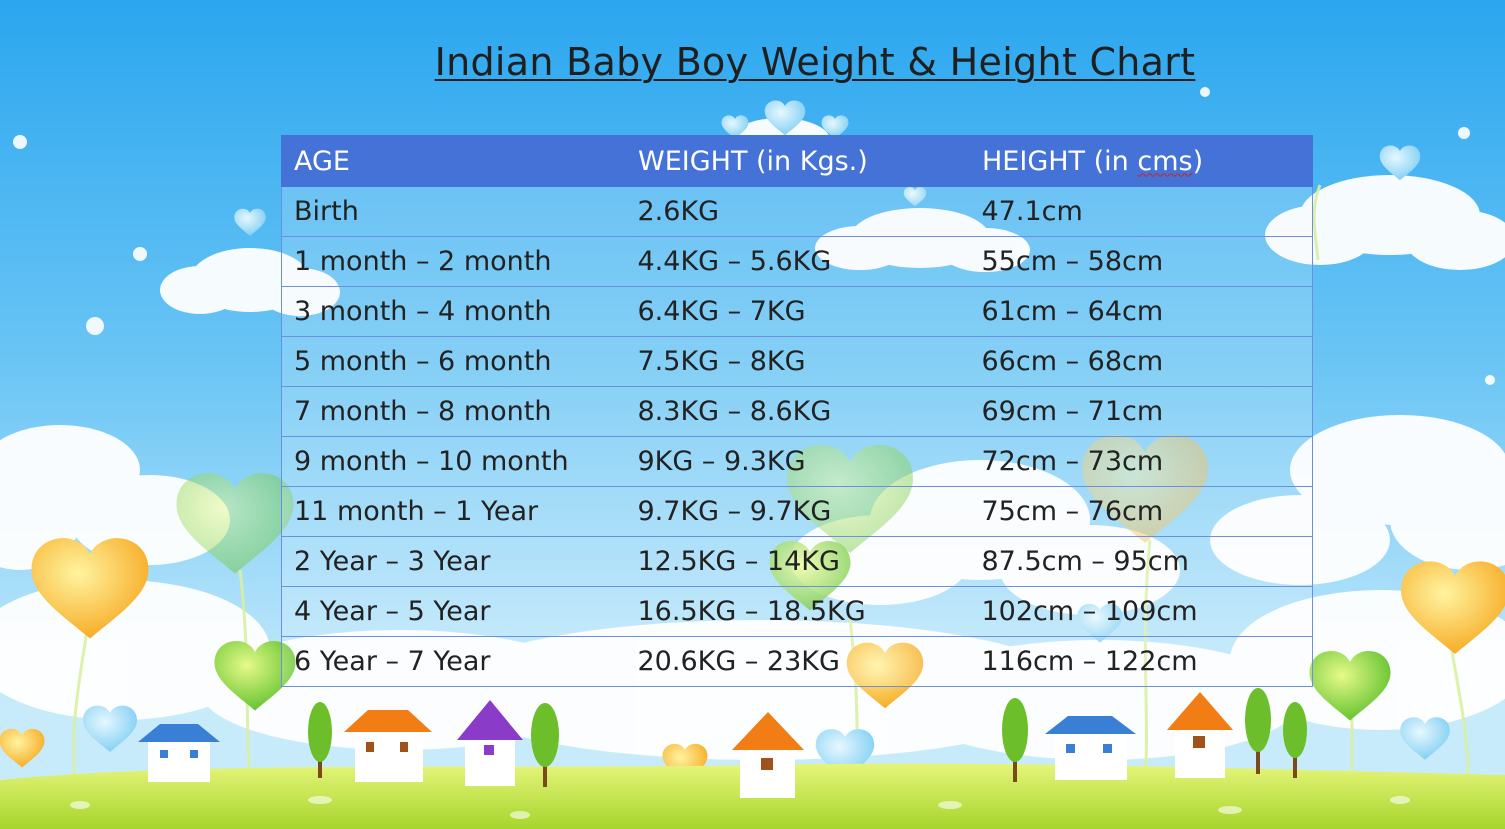 This screenshot has height=829, width=1505. I want to click on cell-age: 4 Year – 5 Year, so click(453, 611).